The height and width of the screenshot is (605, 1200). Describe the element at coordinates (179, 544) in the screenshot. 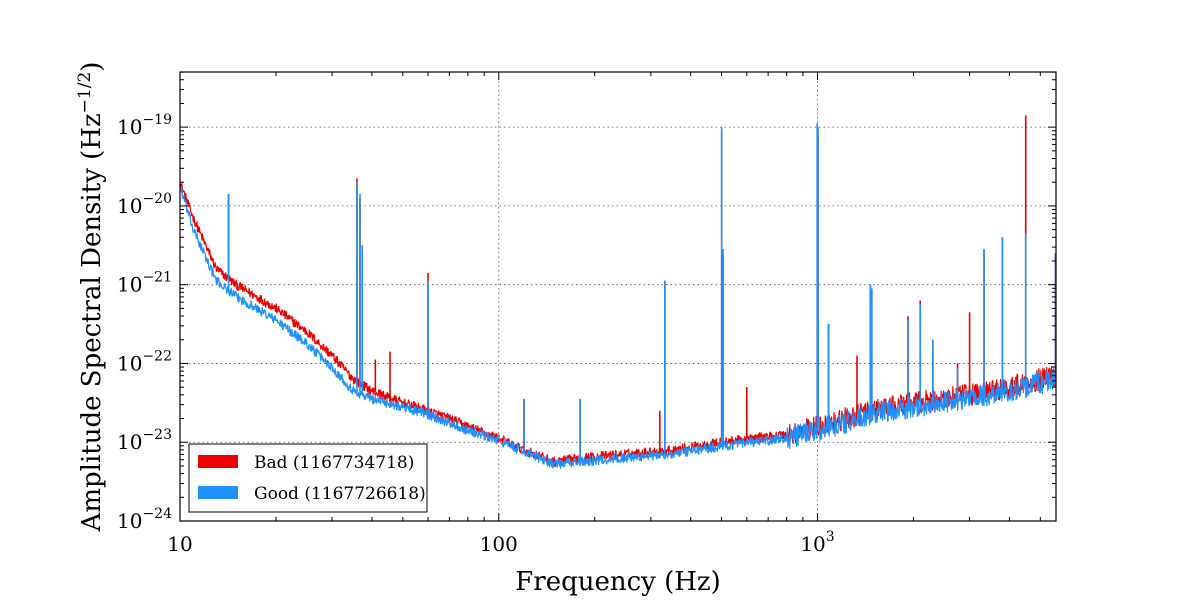

I see `x-tick-label: 10` at that location.